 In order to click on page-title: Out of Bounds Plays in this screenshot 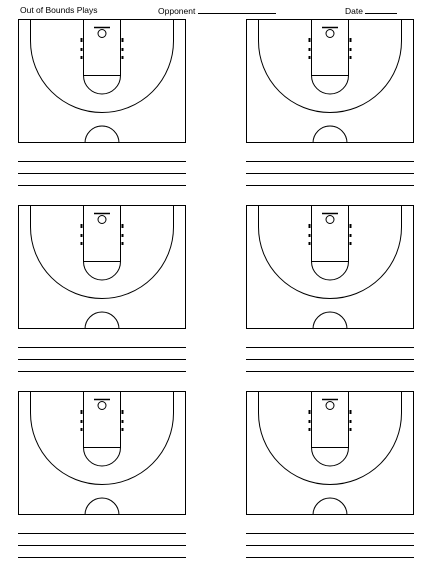, I will do `click(59, 10)`.